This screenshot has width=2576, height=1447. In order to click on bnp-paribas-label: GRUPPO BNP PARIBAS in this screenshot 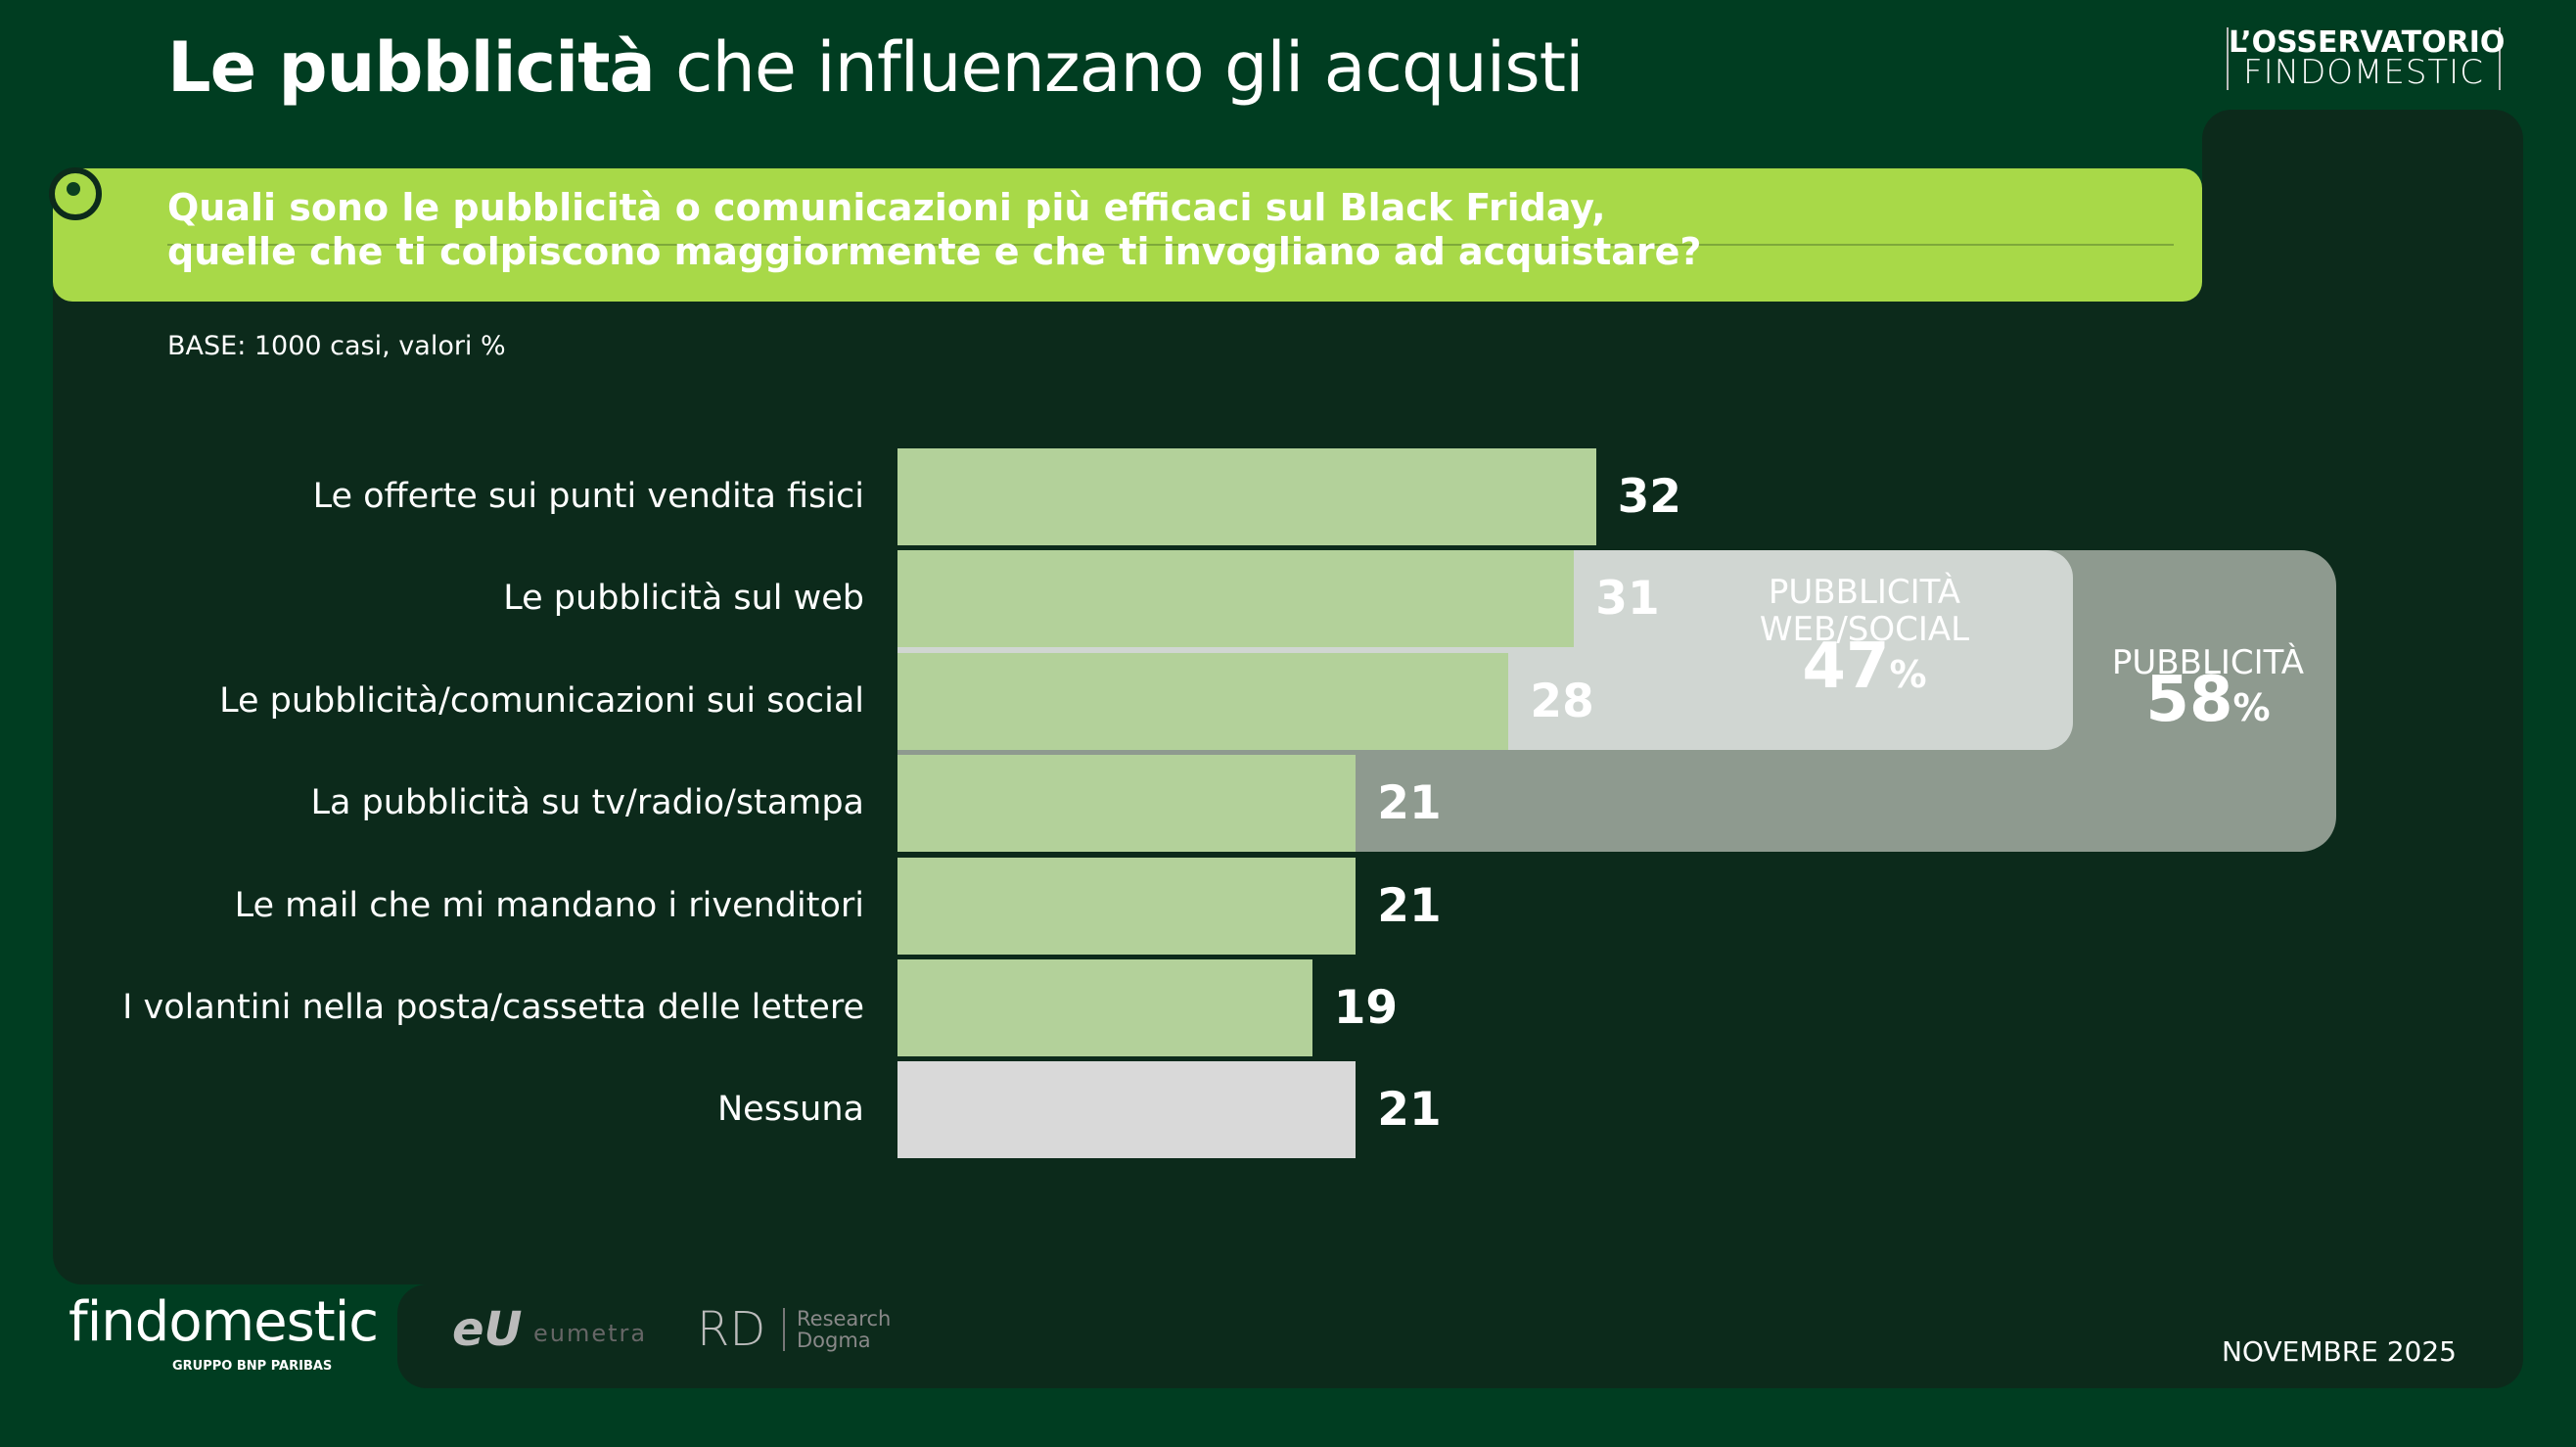, I will do `click(252, 1366)`.